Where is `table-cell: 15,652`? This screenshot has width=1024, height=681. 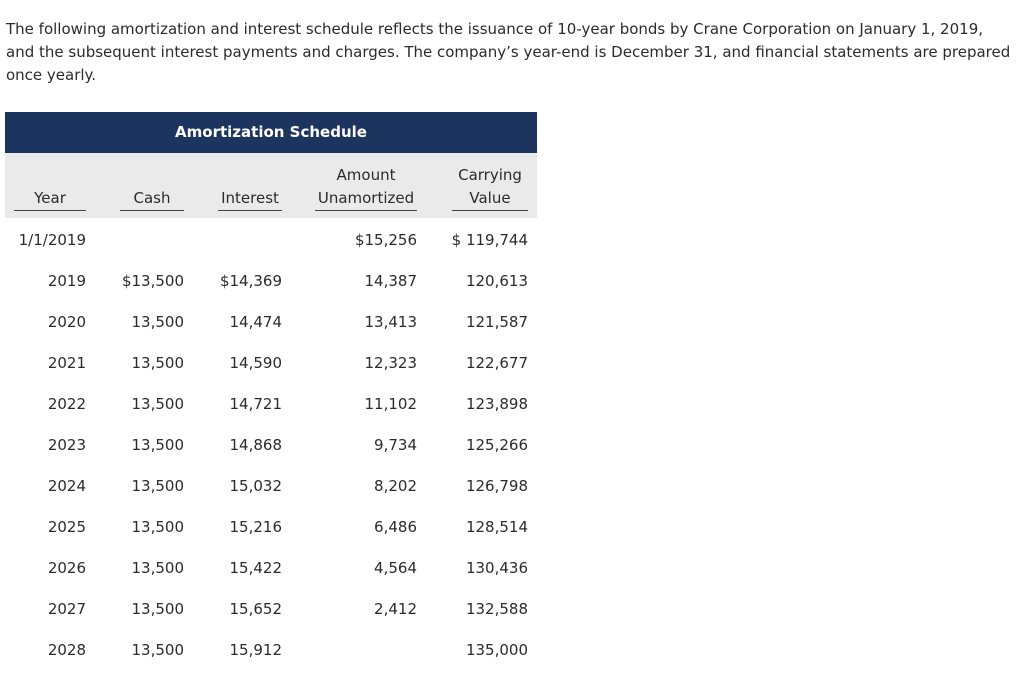
table-cell: 15,652 is located at coordinates (256, 609).